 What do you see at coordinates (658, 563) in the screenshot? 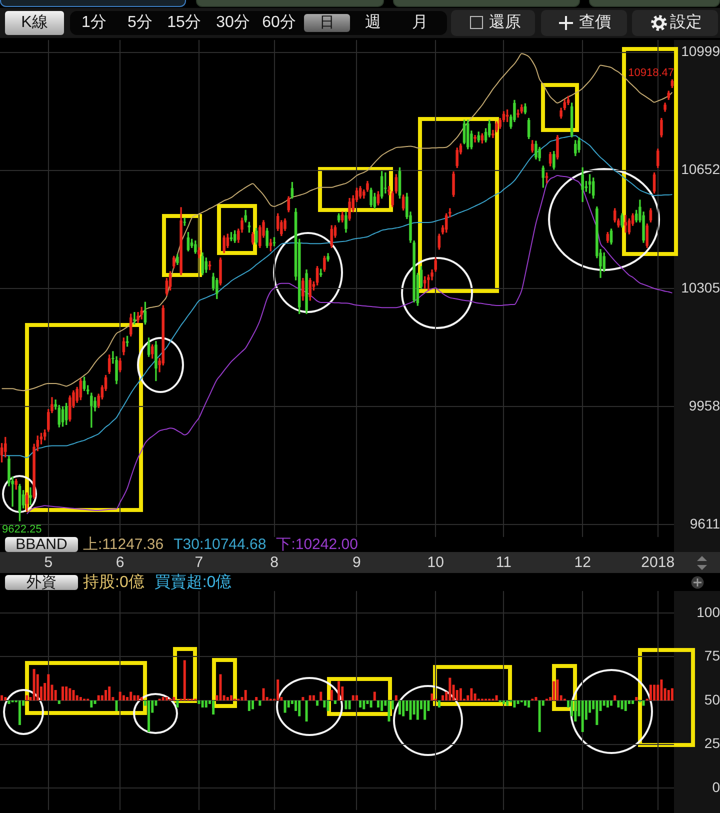
I see `x-tick-label: 2018` at bounding box center [658, 563].